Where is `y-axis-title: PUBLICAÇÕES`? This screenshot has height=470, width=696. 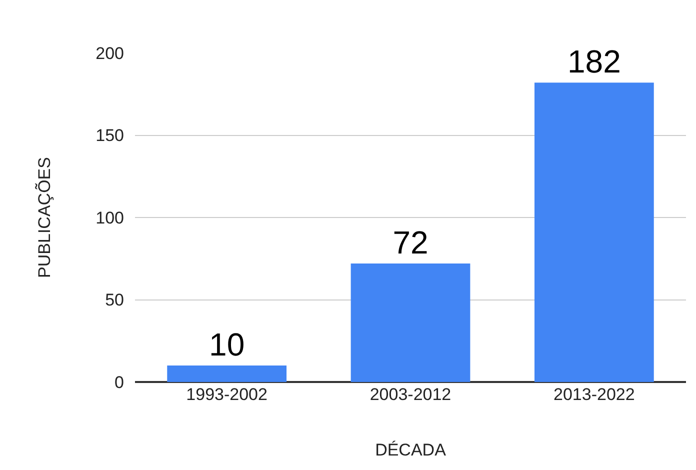 y-axis-title: PUBLICAÇÕES is located at coordinates (44, 217).